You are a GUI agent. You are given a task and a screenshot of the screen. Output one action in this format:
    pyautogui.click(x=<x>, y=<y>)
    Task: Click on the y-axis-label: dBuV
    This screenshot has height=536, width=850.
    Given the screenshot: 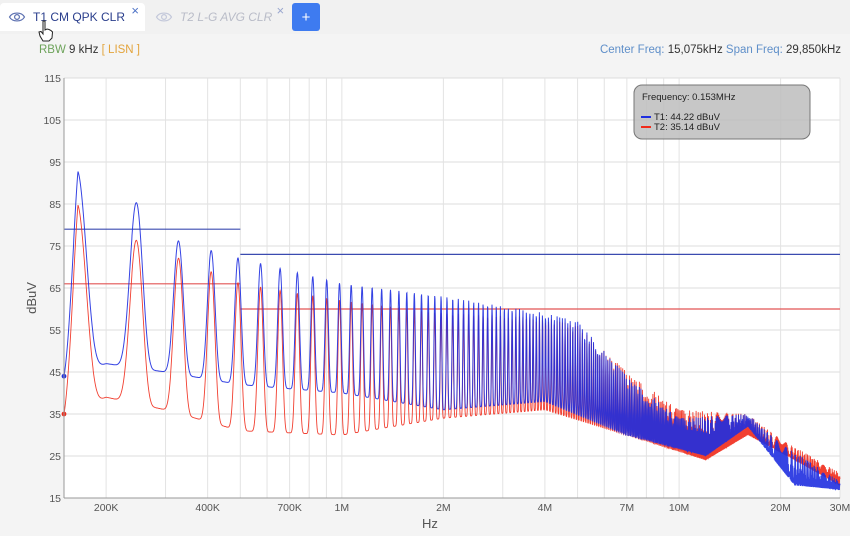 What is the action you would take?
    pyautogui.click(x=31, y=298)
    